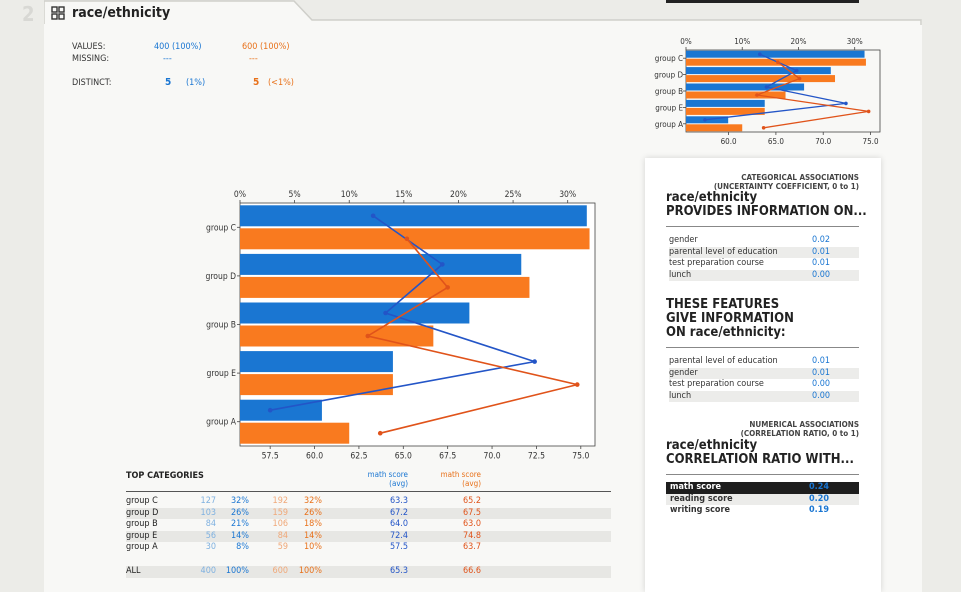  What do you see at coordinates (208, 512) in the screenshot?
I see `cell-bc: 103` at bounding box center [208, 512].